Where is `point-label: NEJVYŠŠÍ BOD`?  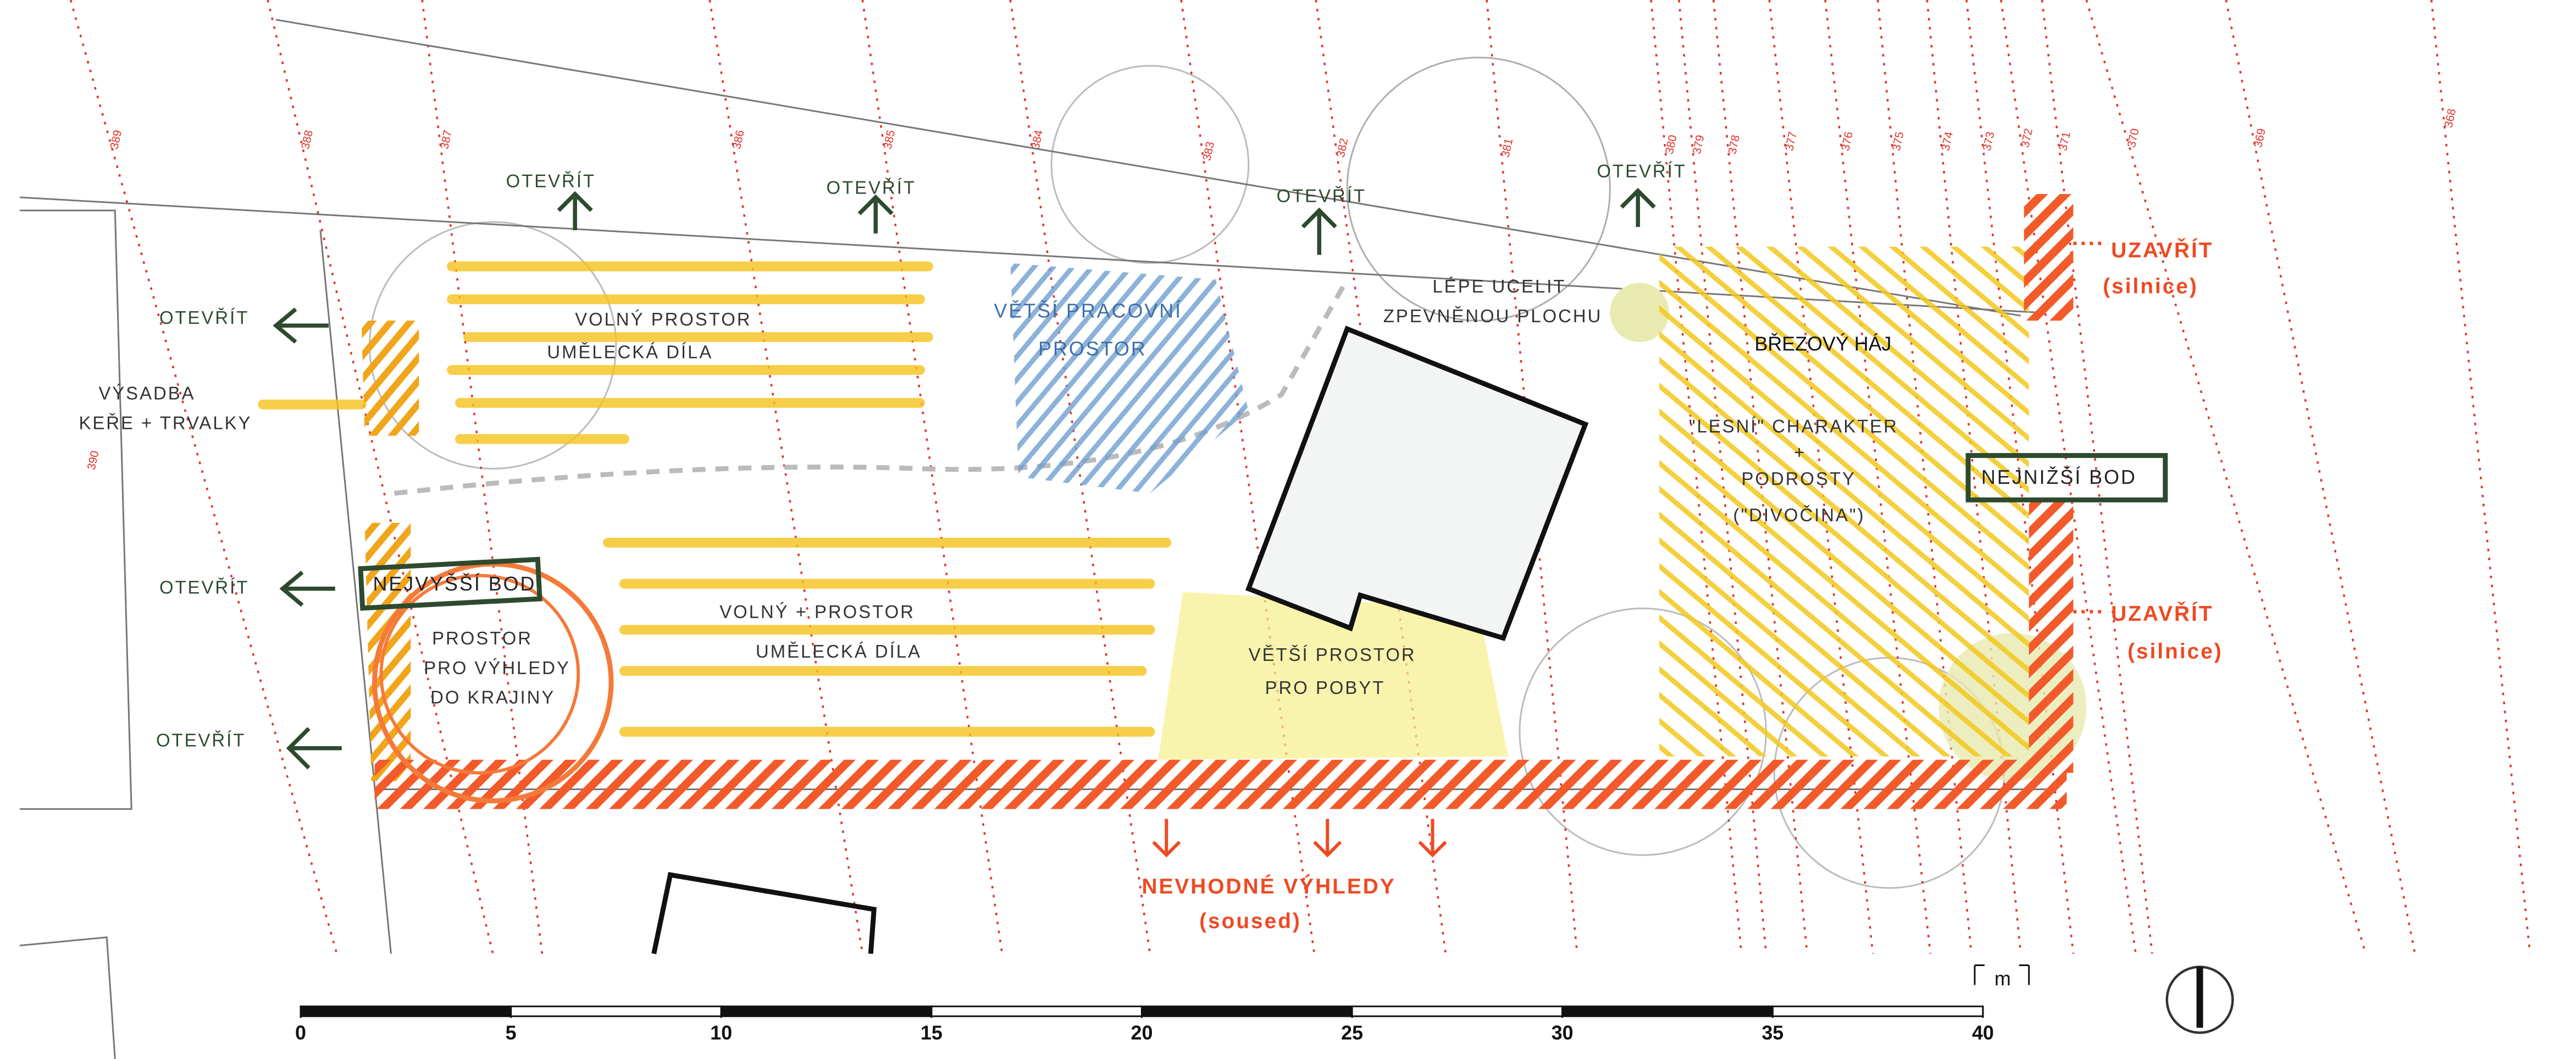 point-label: NEJVYŠŠÍ BOD is located at coordinates (454, 584).